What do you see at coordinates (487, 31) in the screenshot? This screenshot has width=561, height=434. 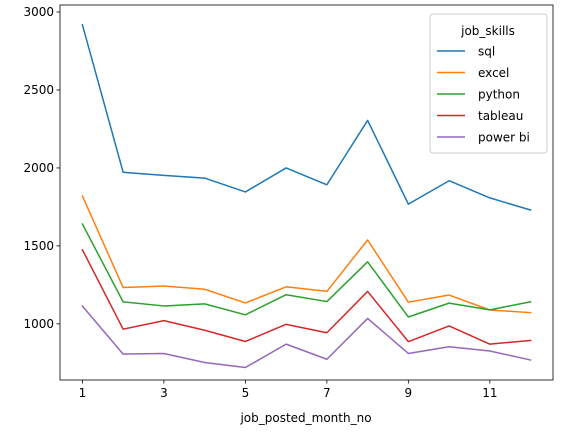 I see `legend-title: job_skills` at bounding box center [487, 31].